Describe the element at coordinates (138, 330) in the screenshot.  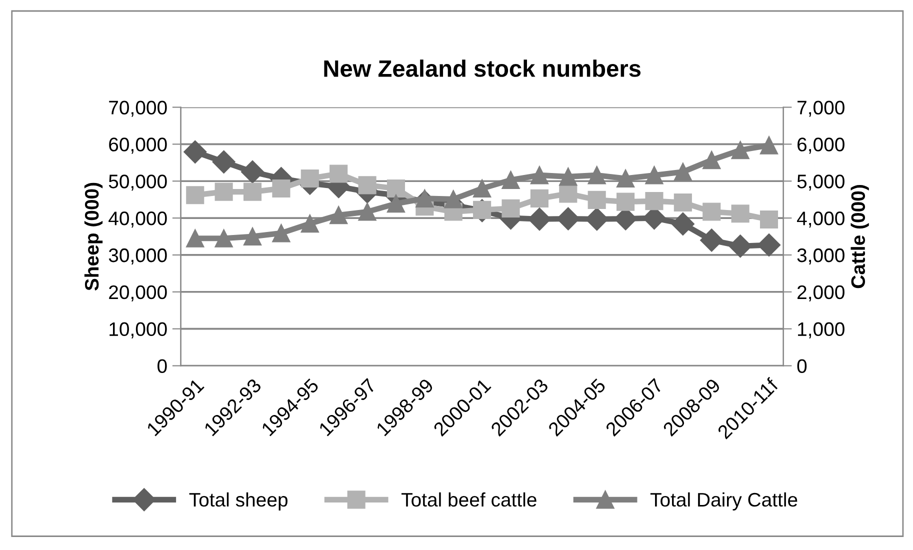
I see `y-tick-label: 10,000` at that location.